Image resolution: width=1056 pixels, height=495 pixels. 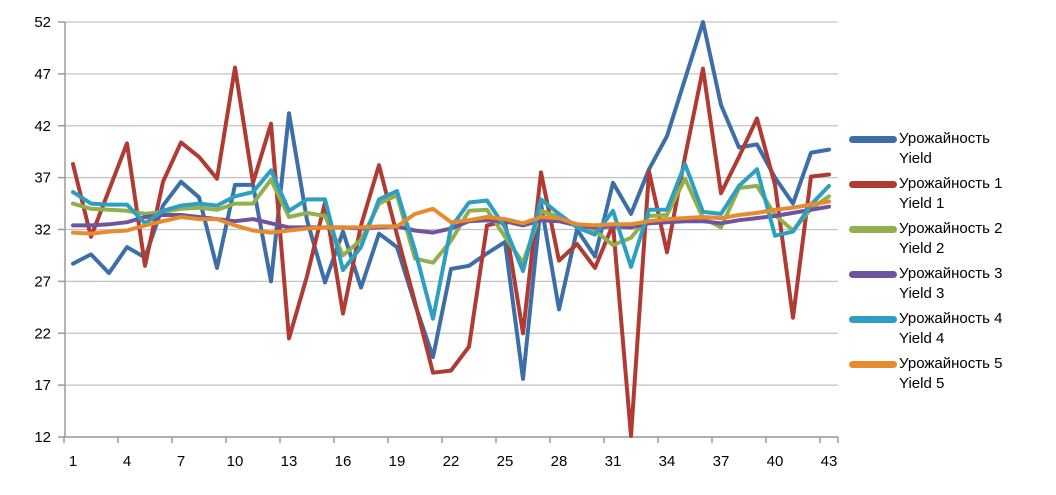 I want to click on x-tick-label: 43, so click(x=829, y=461).